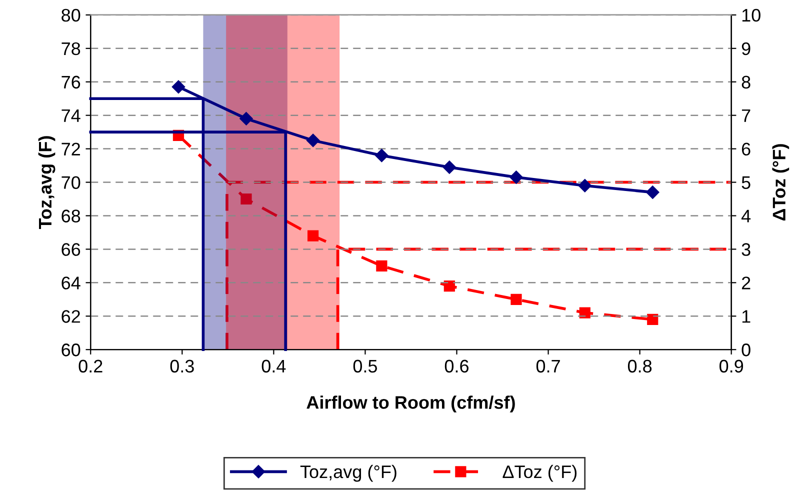 The height and width of the screenshot is (498, 809). Describe the element at coordinates (746, 82) in the screenshot. I see `y2-tick-label: 8` at that location.